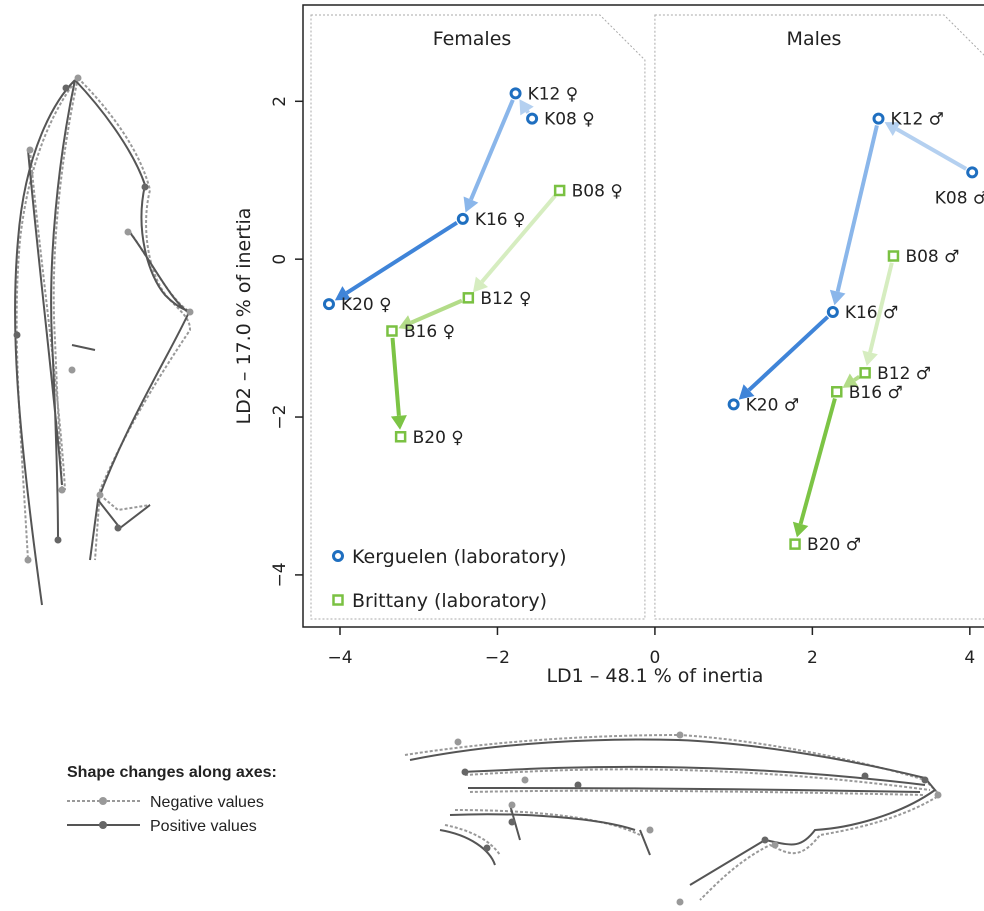 This screenshot has height=911, width=984. I want to click on x-tick-label: 0, so click(655, 658).